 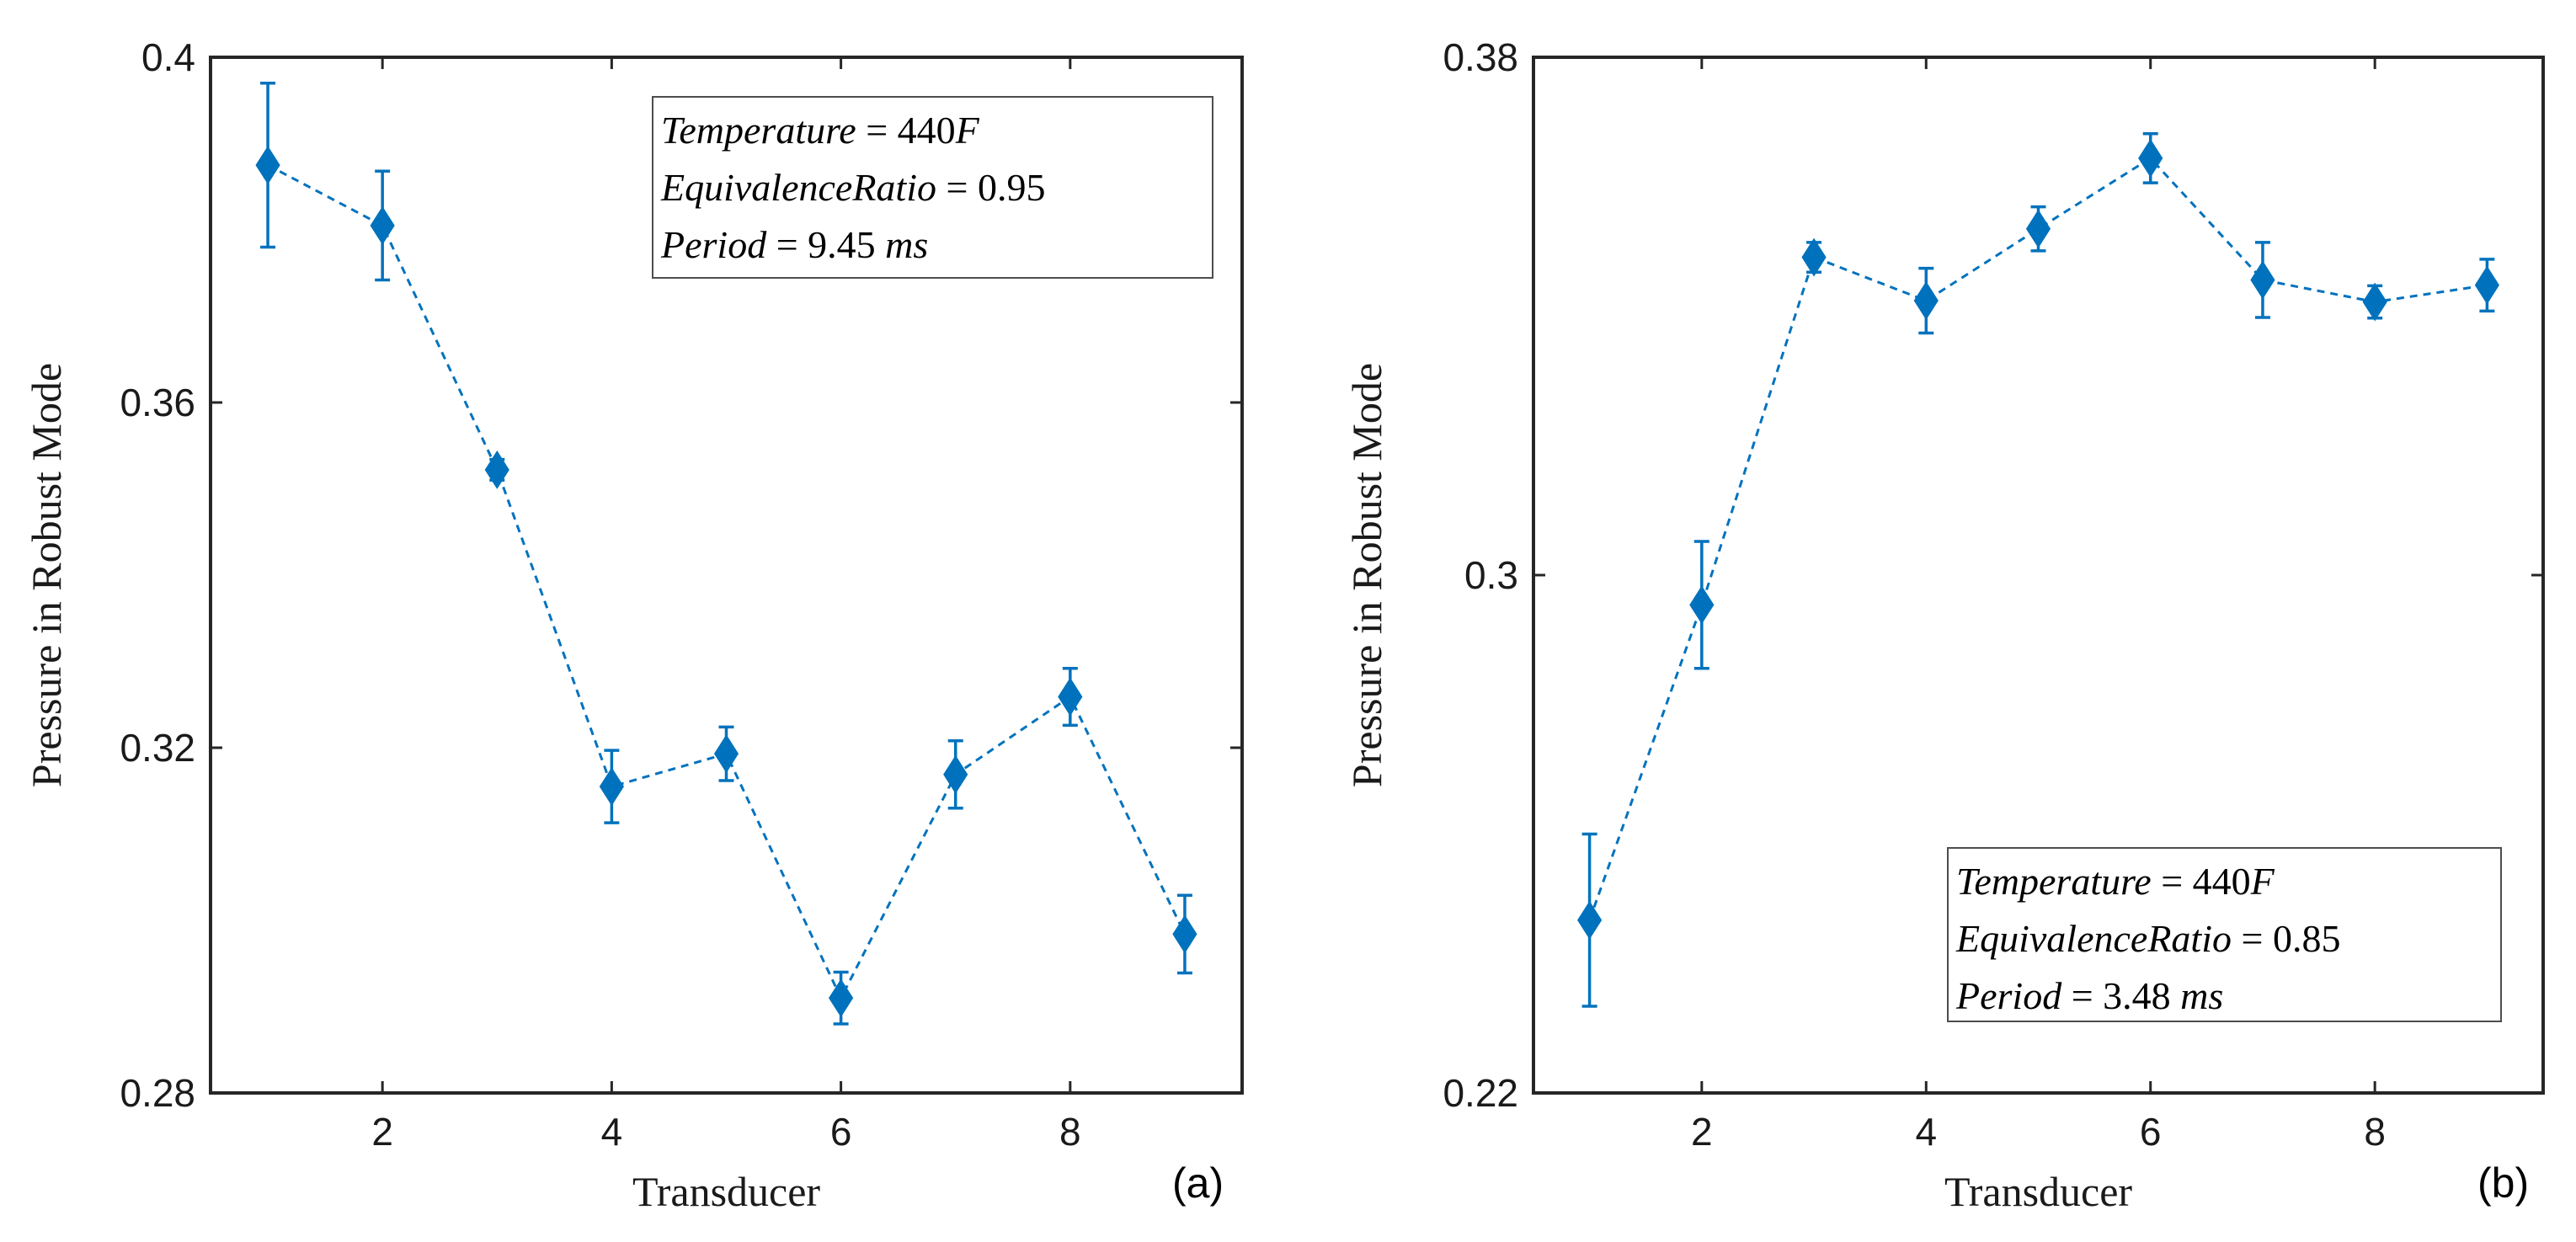 I want to click on legend-line: EquivalenceRatio = 0.85, so click(x=2147, y=938).